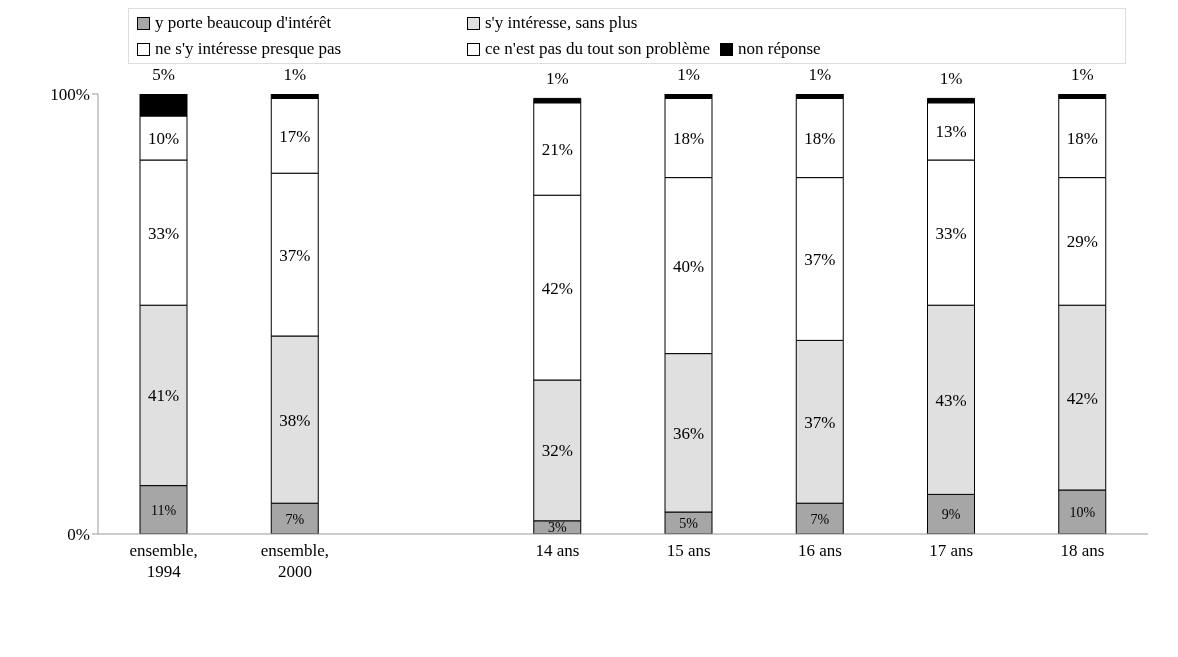  Describe the element at coordinates (295, 561) in the screenshot. I see `x-tick-label: ensemble, 2000` at that location.